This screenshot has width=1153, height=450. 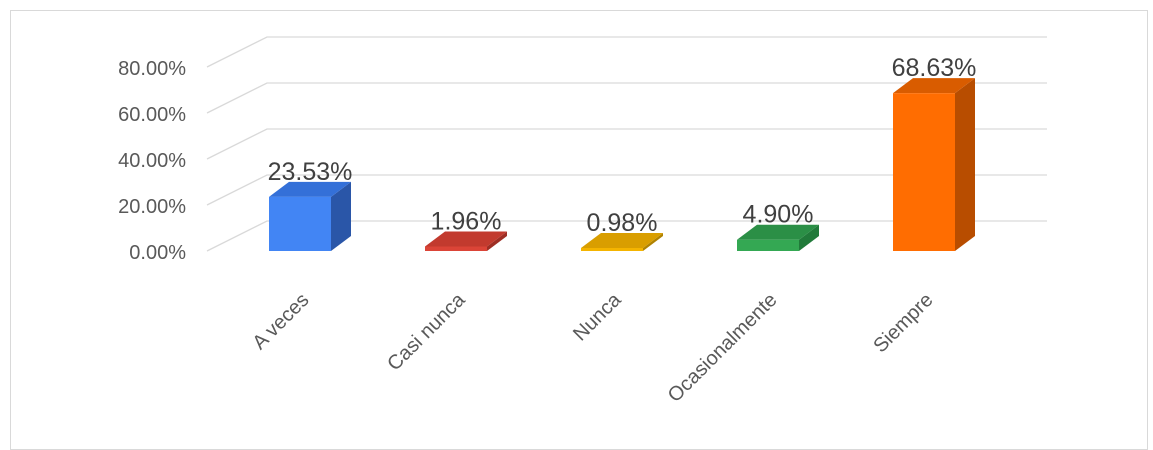 What do you see at coordinates (426, 331) in the screenshot?
I see `category-label: Casi nunca` at bounding box center [426, 331].